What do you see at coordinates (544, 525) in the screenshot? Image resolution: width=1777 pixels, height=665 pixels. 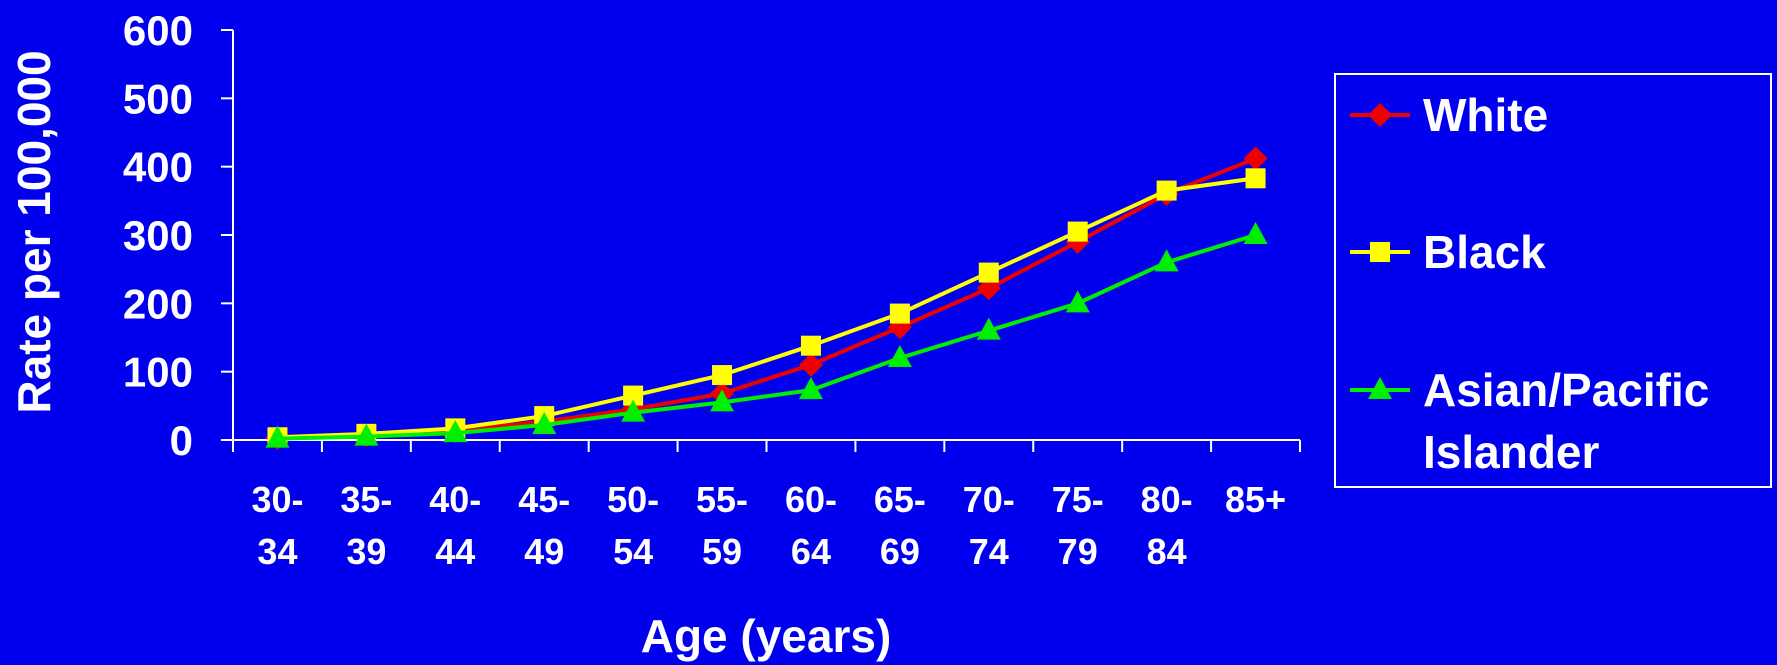 I see `x-tick-label: 45-49` at bounding box center [544, 525].